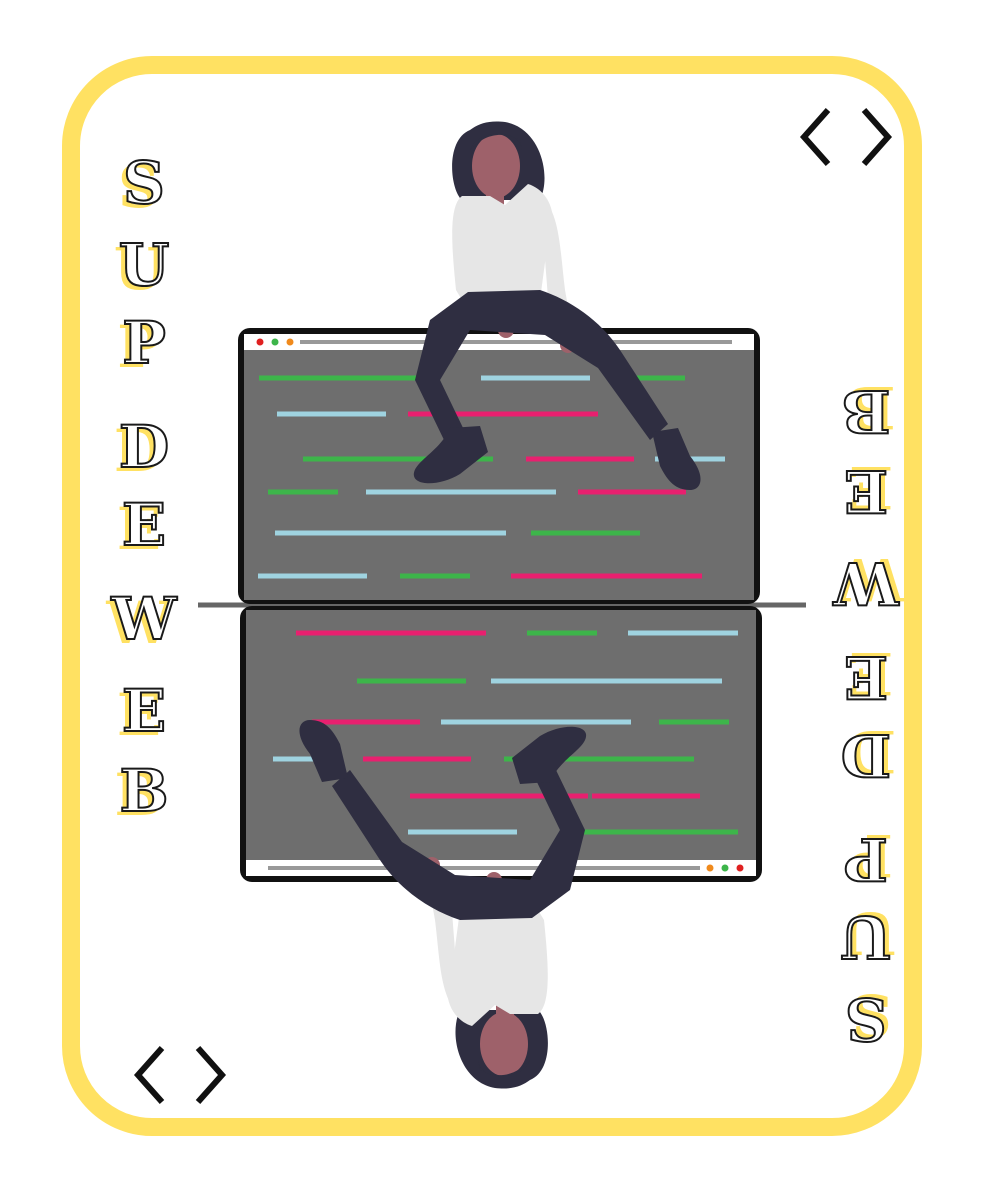  What do you see at coordinates (144, 183) in the screenshot?
I see `left-letter: S` at bounding box center [144, 183].